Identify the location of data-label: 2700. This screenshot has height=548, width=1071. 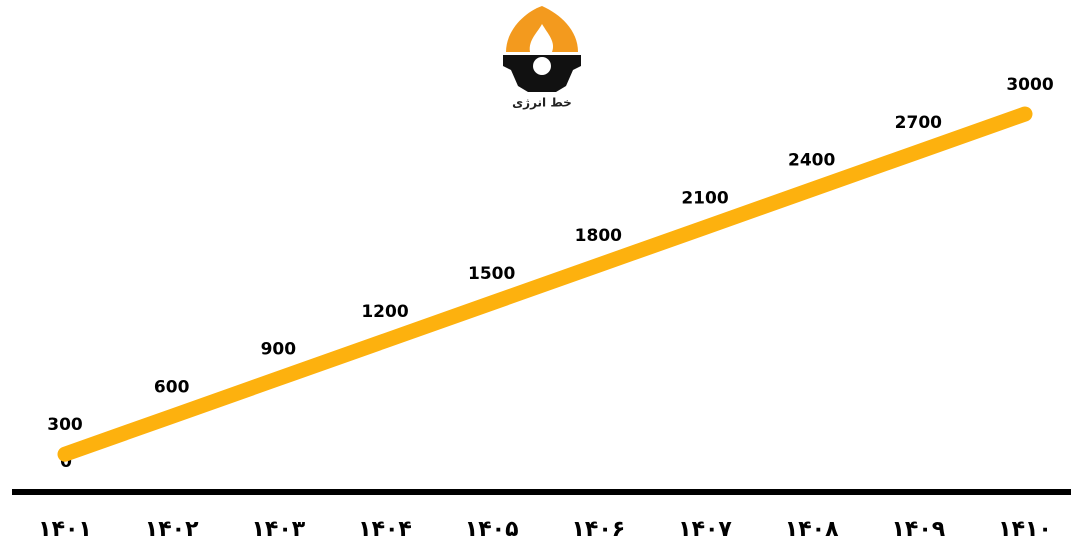
(918, 123).